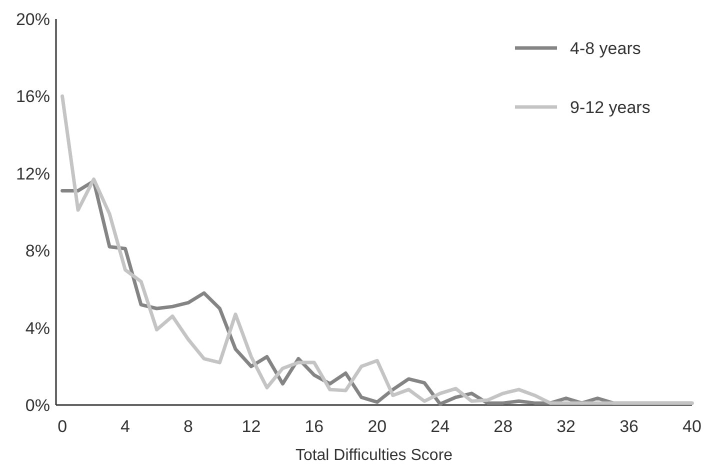 The height and width of the screenshot is (470, 710). Describe the element at coordinates (314, 426) in the screenshot. I see `x-tick-label: 16` at that location.